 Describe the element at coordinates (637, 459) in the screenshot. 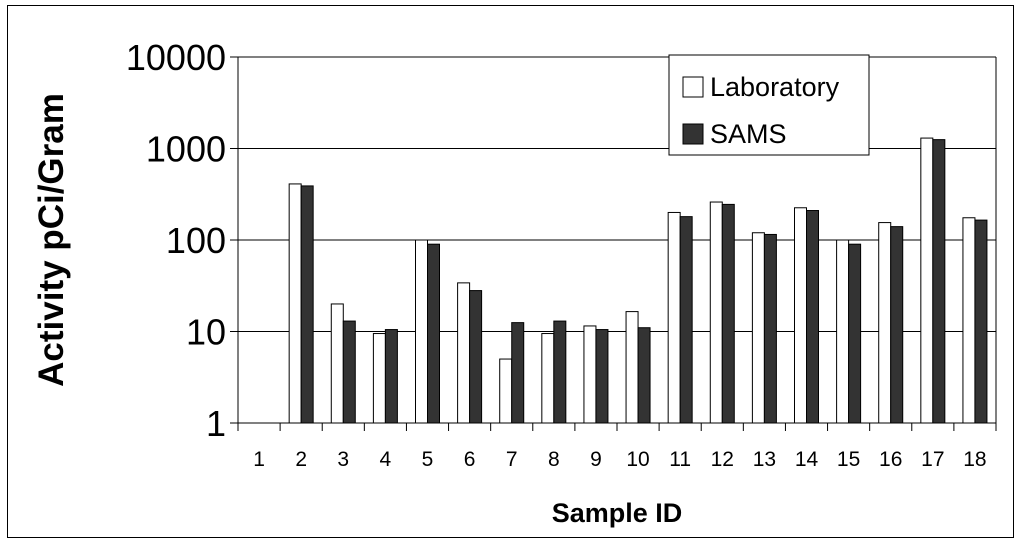

I see `x-tick-label: 10` at that location.